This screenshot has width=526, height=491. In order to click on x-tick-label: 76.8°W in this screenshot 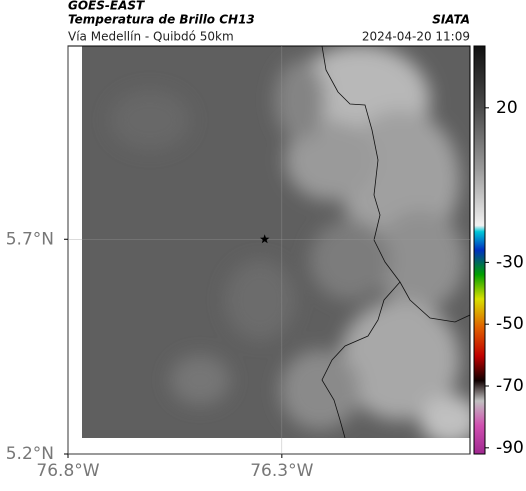, I will do `click(67, 471)`.